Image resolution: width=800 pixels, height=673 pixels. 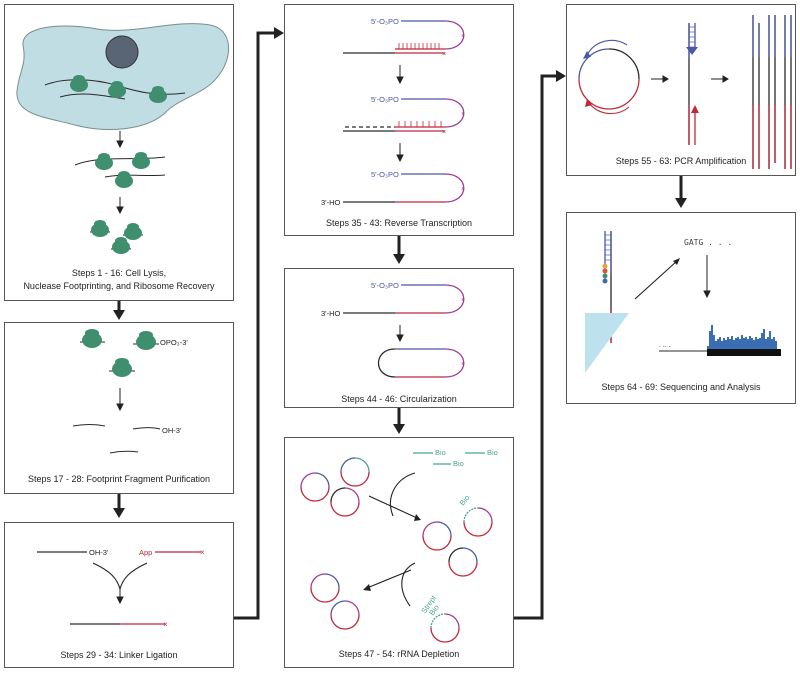 I want to click on label-opo3: OPO₃-3', so click(x=174, y=342).